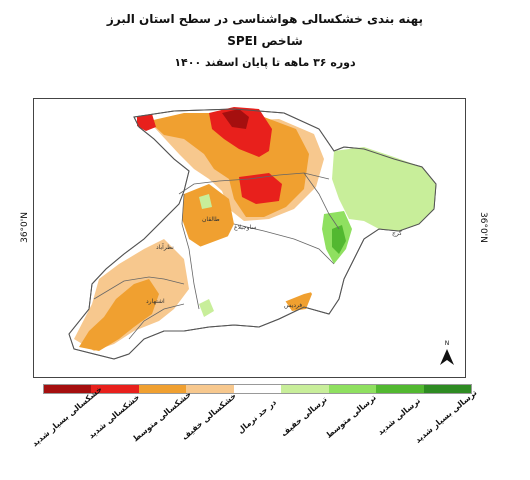 The image size is (530, 480). I want to click on legend-label: در حد نرمال, so click(256, 416).